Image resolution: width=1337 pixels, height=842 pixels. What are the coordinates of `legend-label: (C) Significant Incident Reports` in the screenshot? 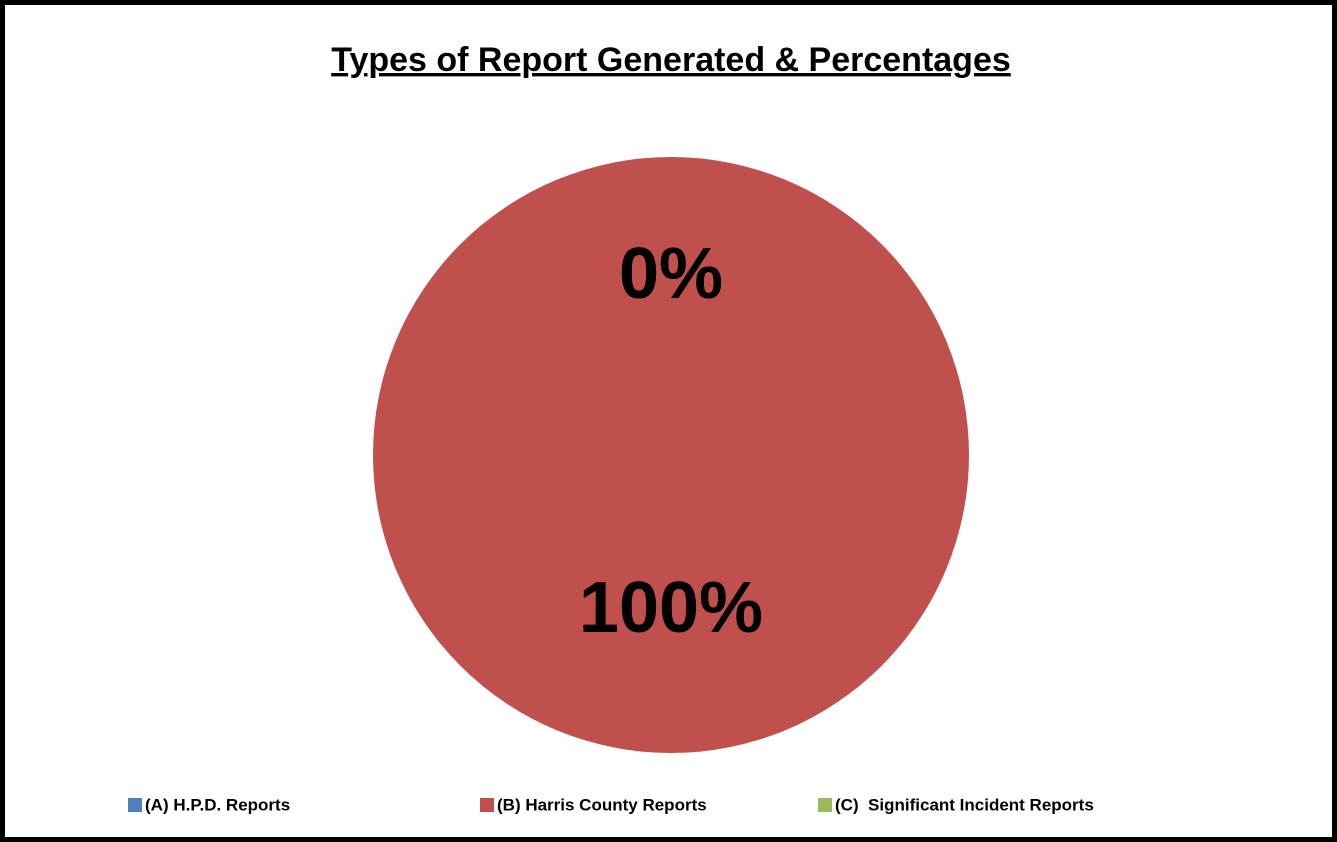 It's located at (964, 804).